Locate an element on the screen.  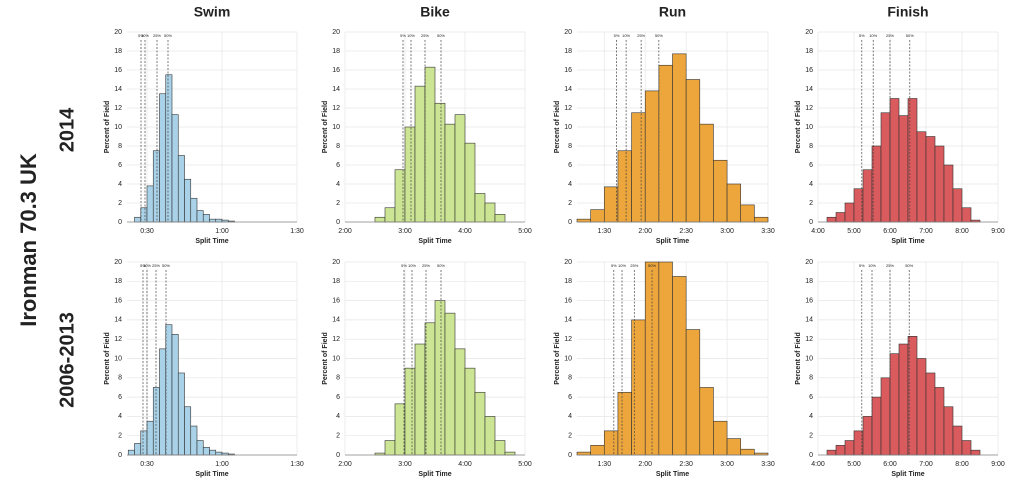
x-tick-label: 5:00 is located at coordinates (854, 231).